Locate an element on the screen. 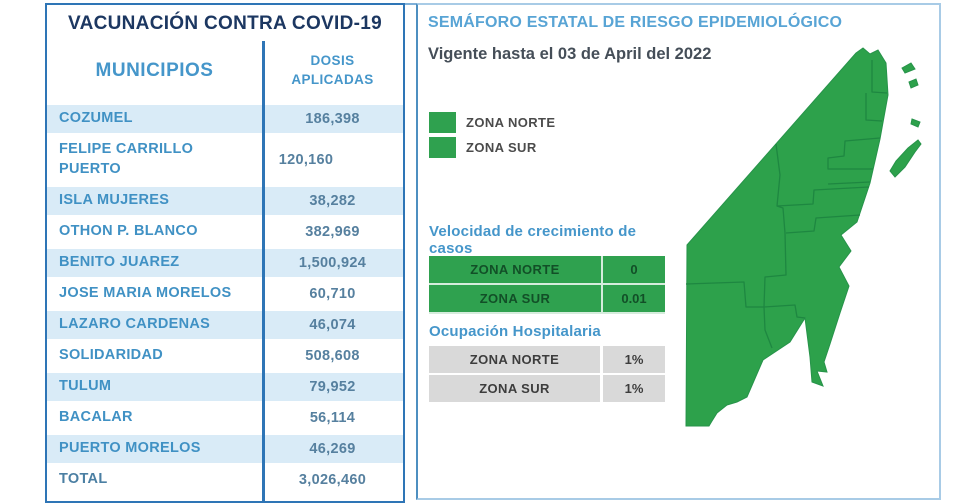  table-header: MUNICIPIOS DOSIS APLICADAS is located at coordinates (225, 71).